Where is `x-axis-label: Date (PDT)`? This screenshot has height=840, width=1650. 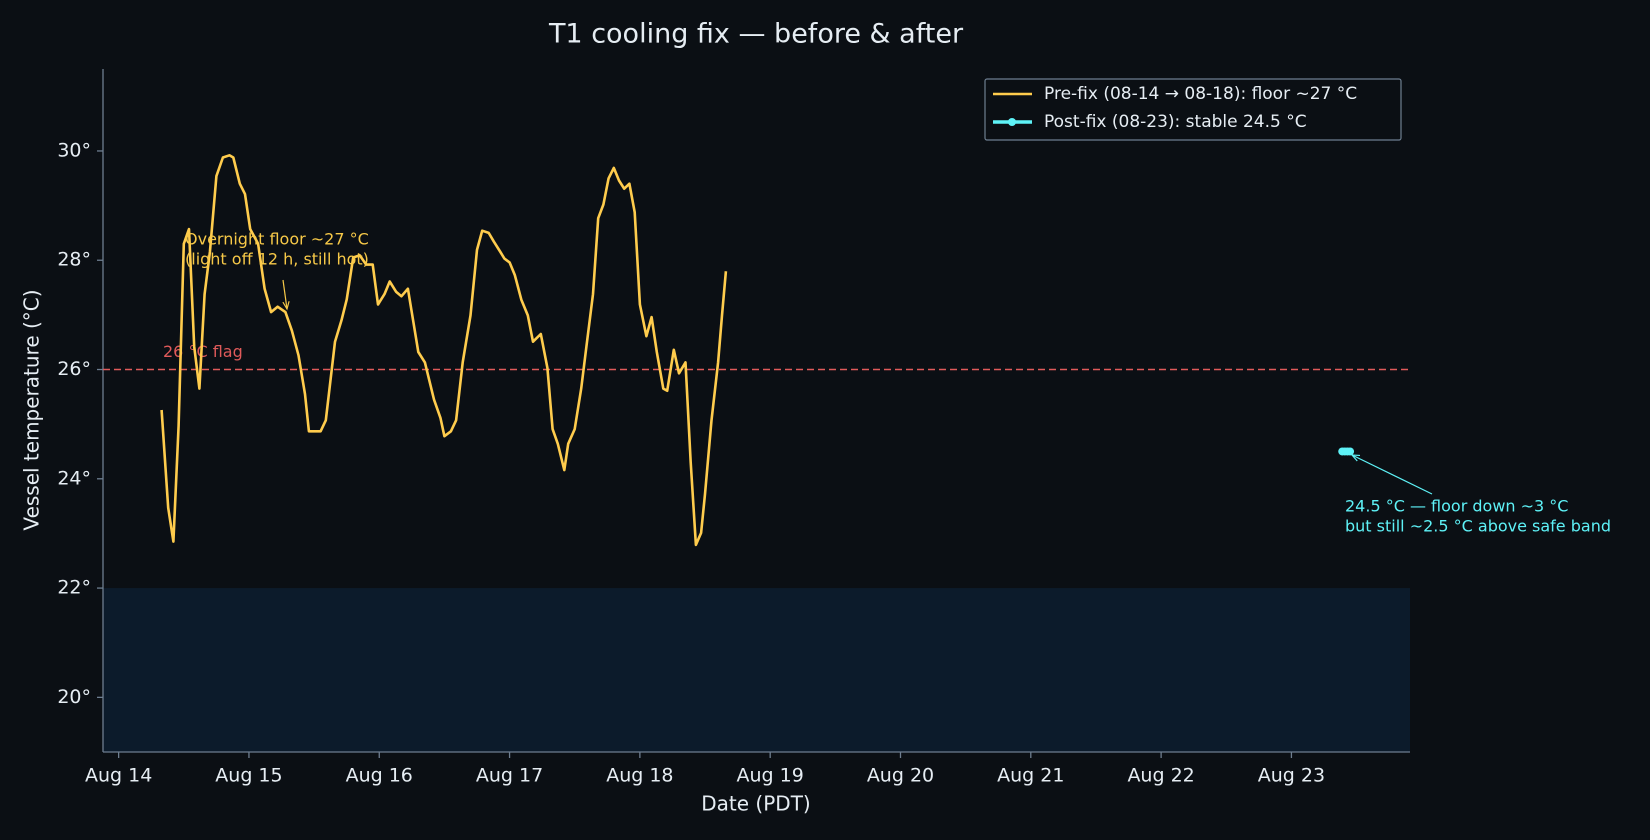 x-axis-label: Date (PDT) is located at coordinates (755, 804).